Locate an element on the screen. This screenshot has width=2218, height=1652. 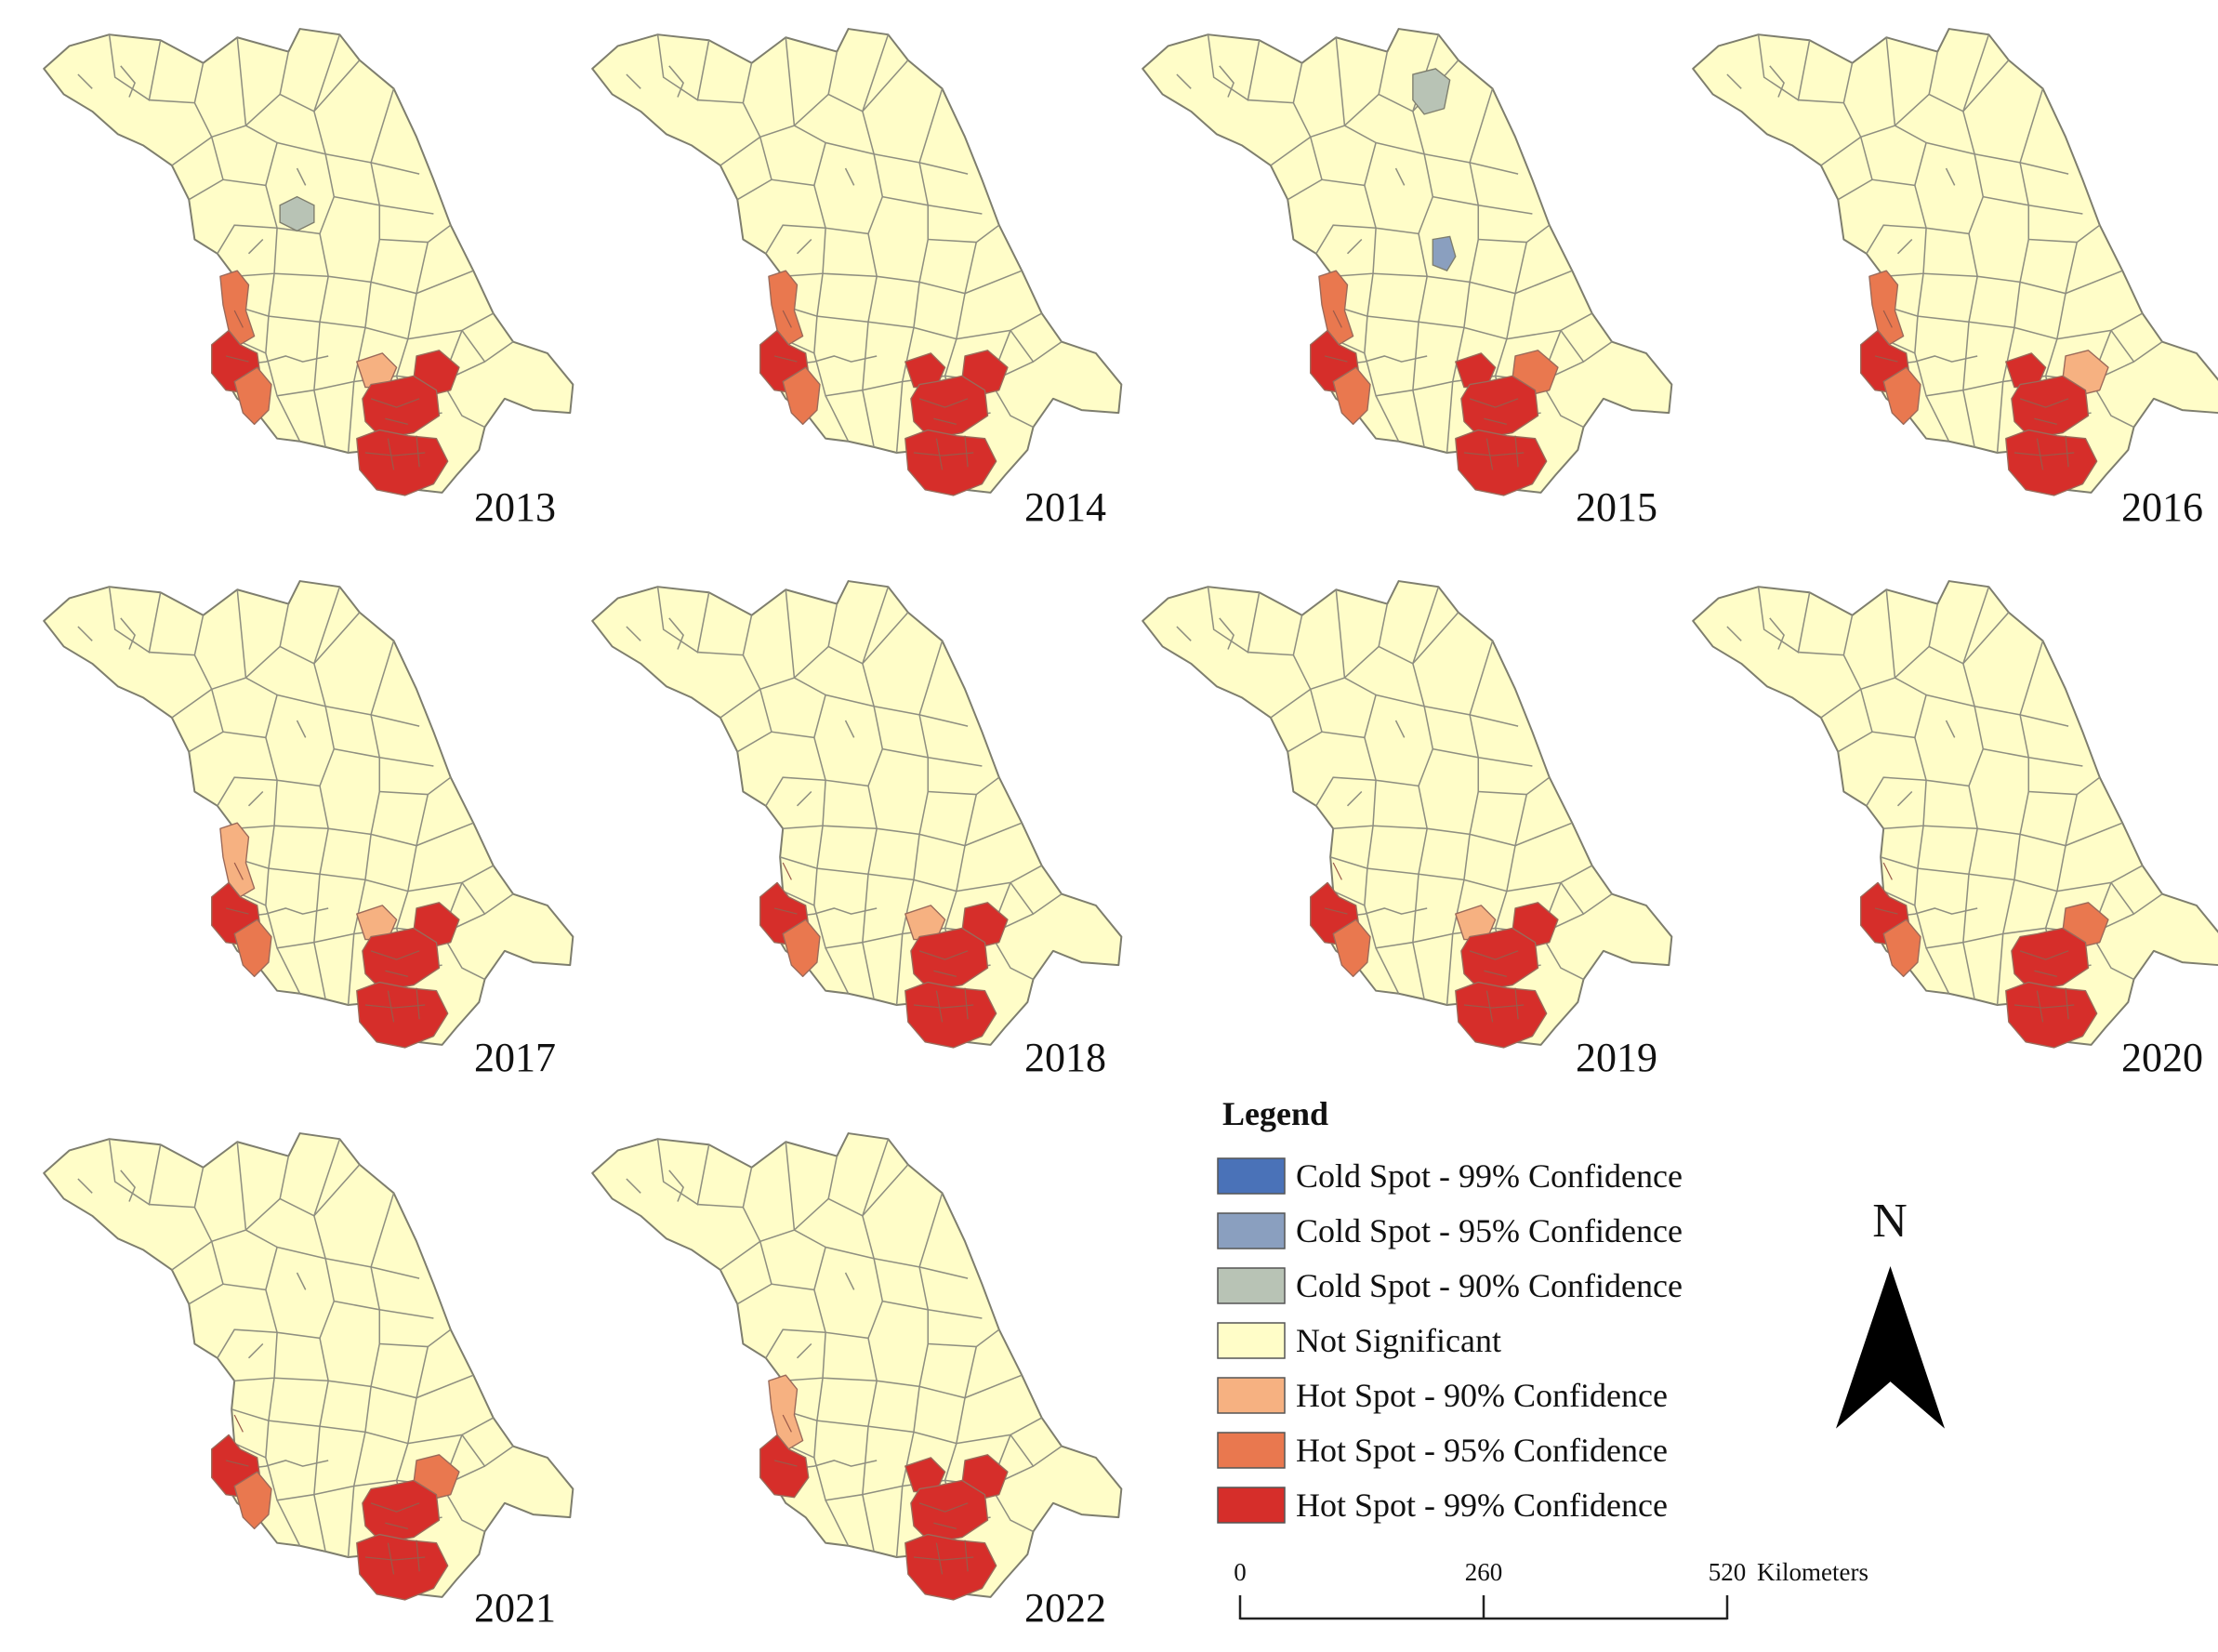
legend-label: Hot Spot - 90% Confidence is located at coordinates (1482, 1395).